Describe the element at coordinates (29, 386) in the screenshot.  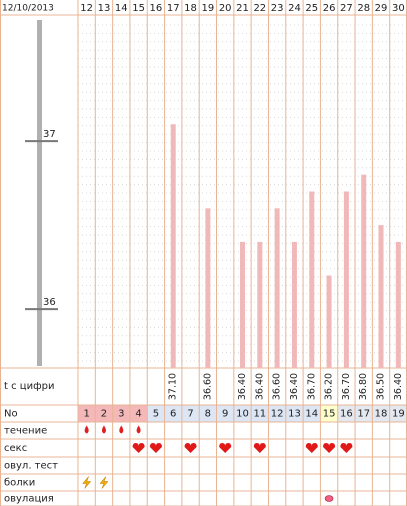
I see `row-label: t с цифри` at that location.